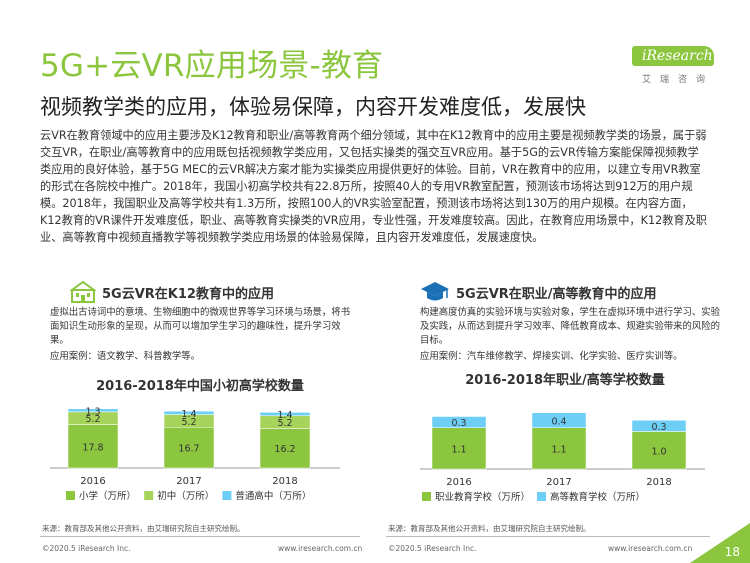 The image size is (750, 563). I want to click on legend-label: 普通高中（万所）, so click(273, 496).